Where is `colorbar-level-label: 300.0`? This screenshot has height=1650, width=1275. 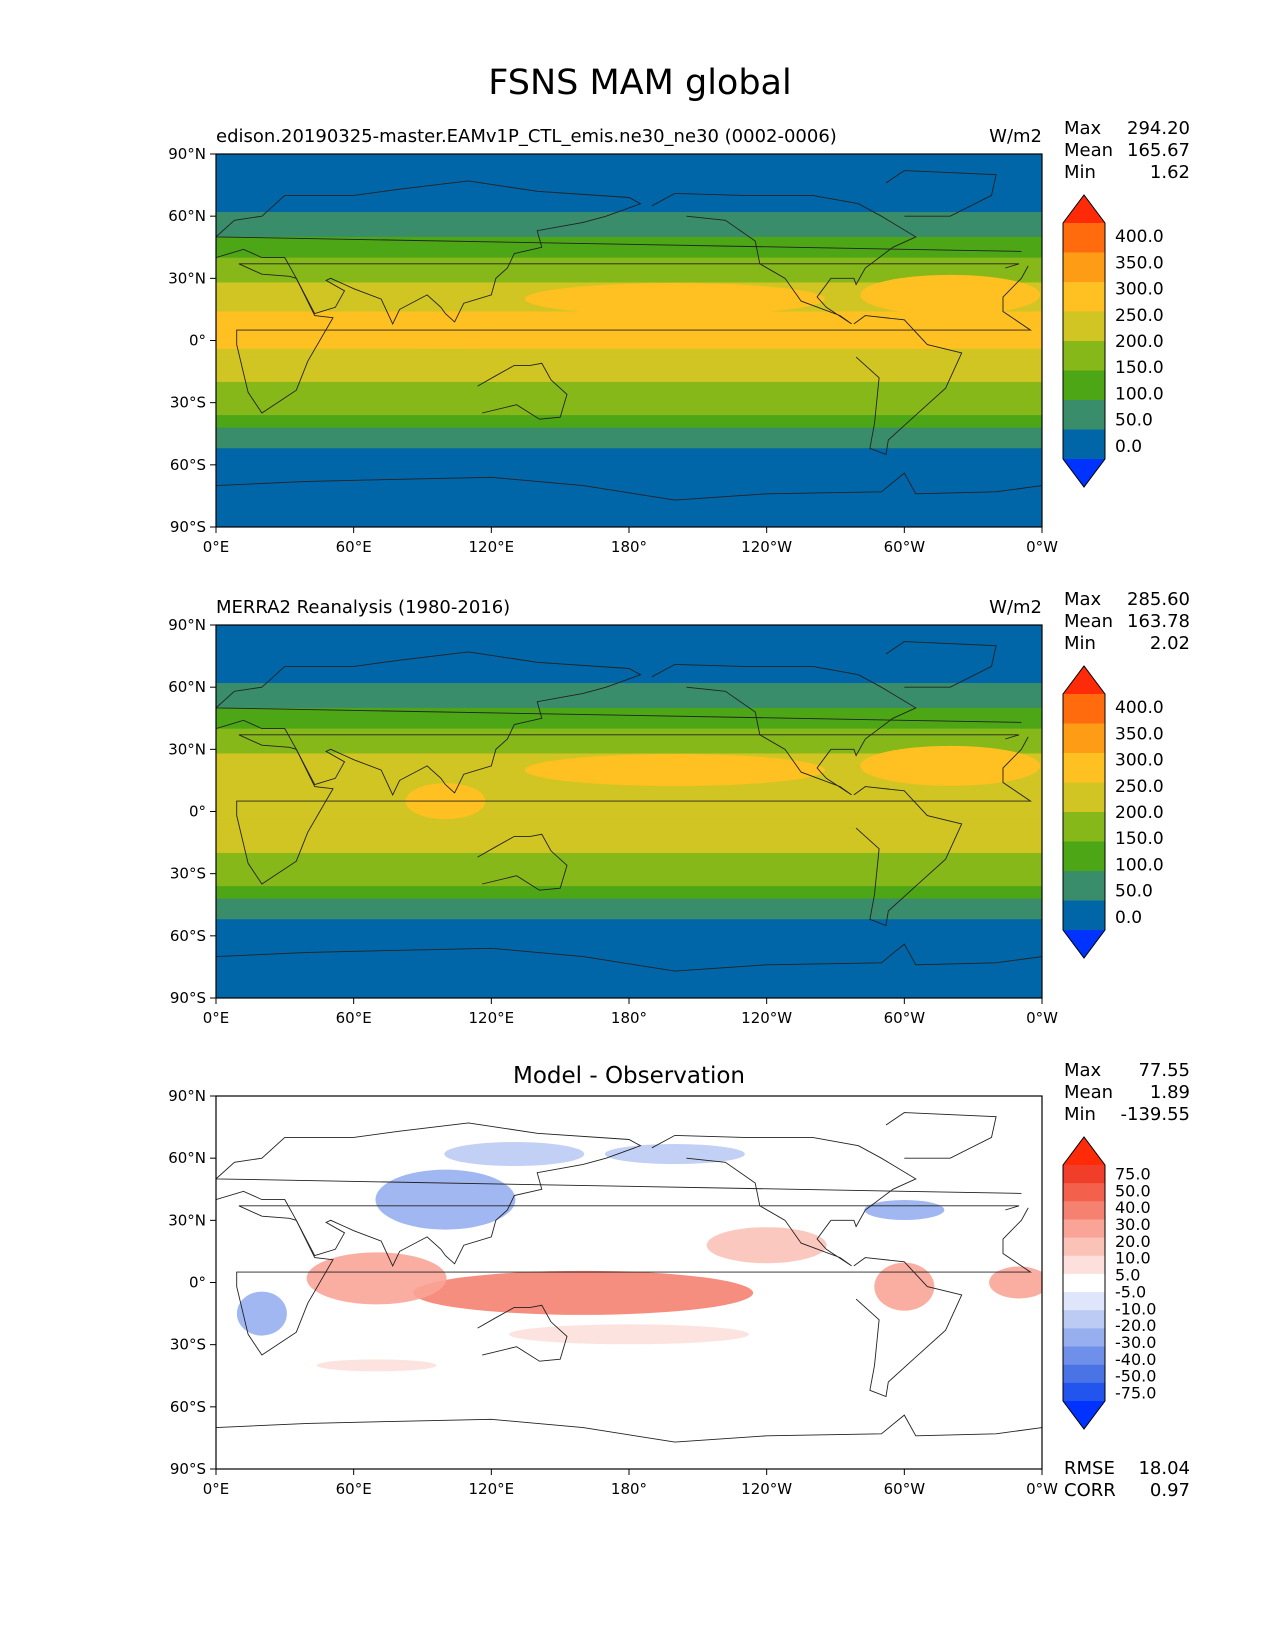
colorbar-level-label: 300.0 is located at coordinates (1139, 290).